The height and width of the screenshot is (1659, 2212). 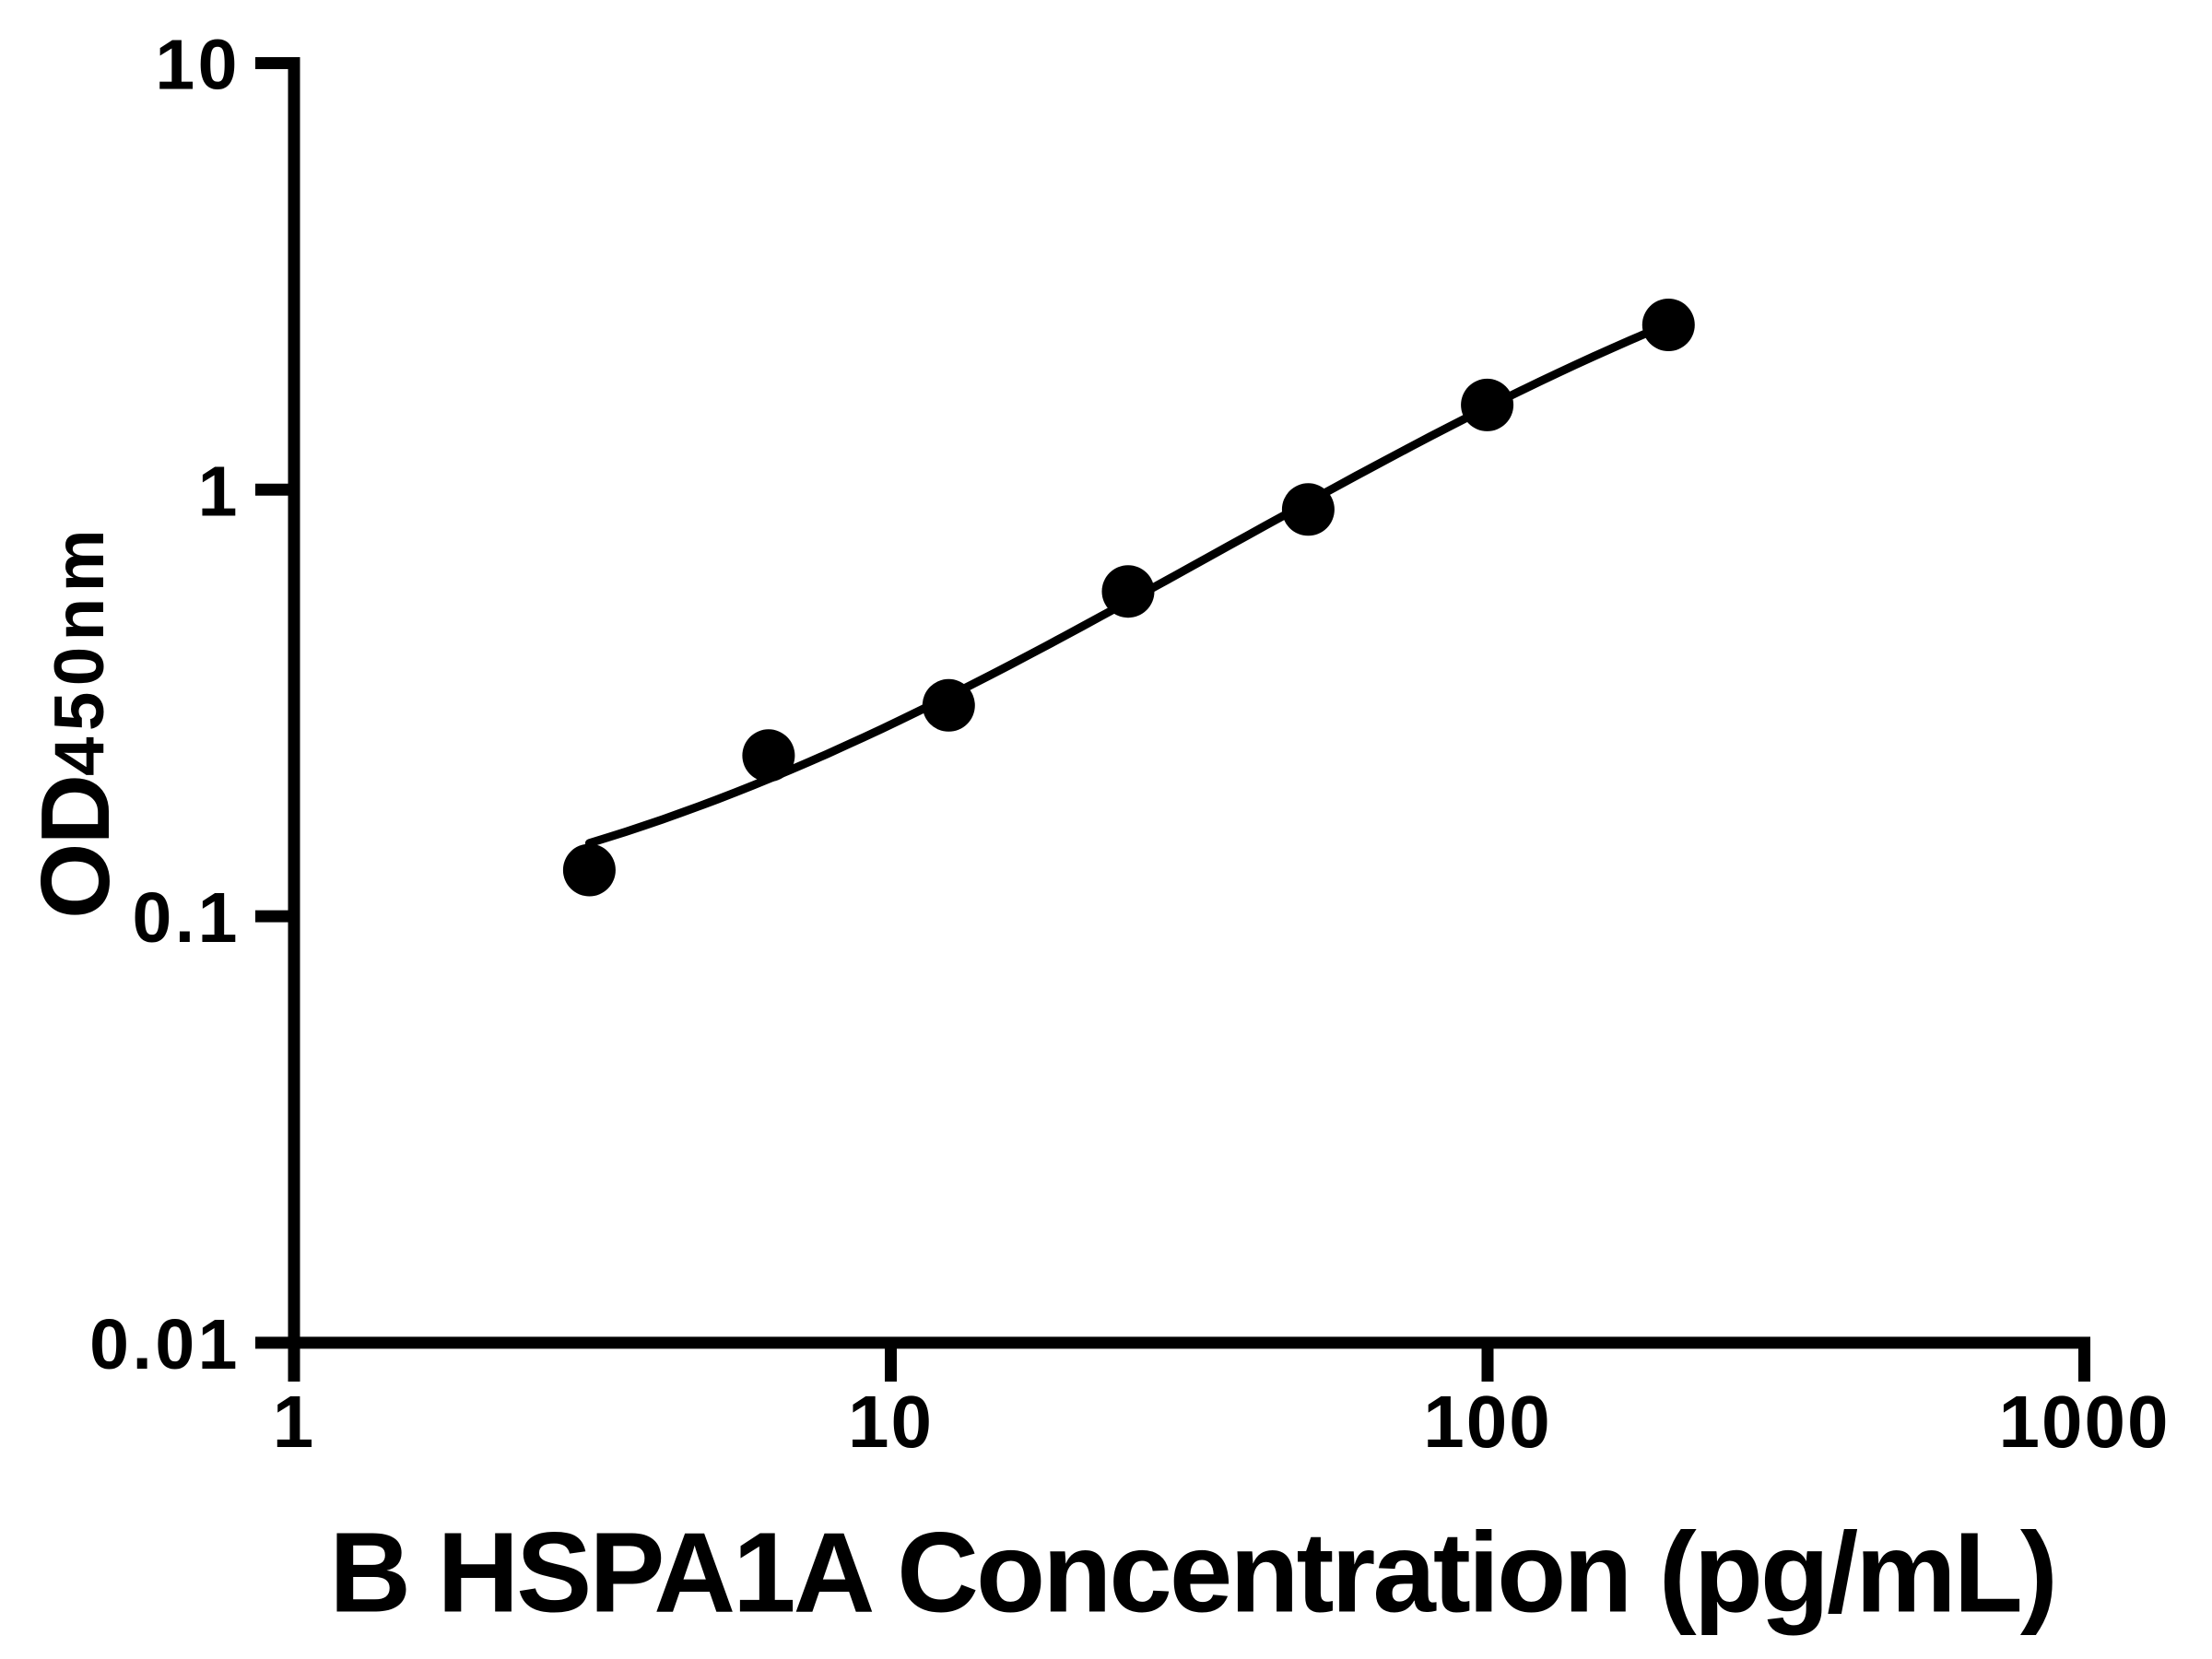 What do you see at coordinates (2085, 1422) in the screenshot?
I see `svg-text: 1000` at bounding box center [2085, 1422].